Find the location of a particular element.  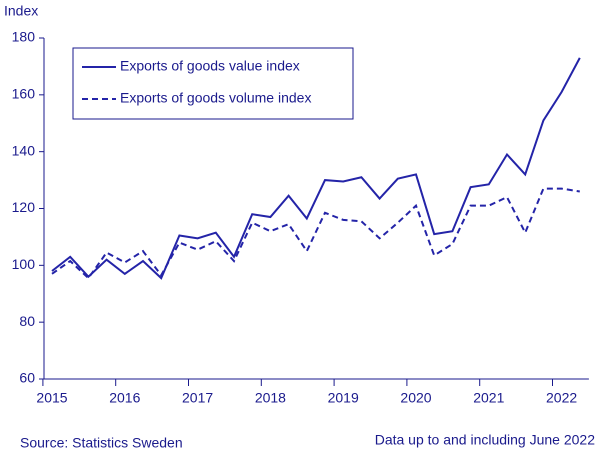

x-tick-label: 2017 is located at coordinates (197, 398).